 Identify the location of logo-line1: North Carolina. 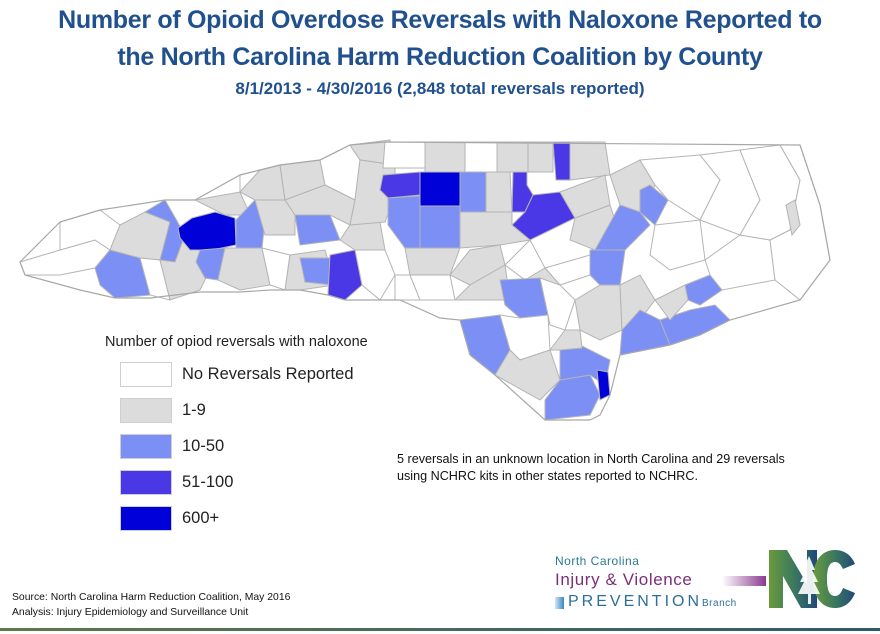
(597, 561).